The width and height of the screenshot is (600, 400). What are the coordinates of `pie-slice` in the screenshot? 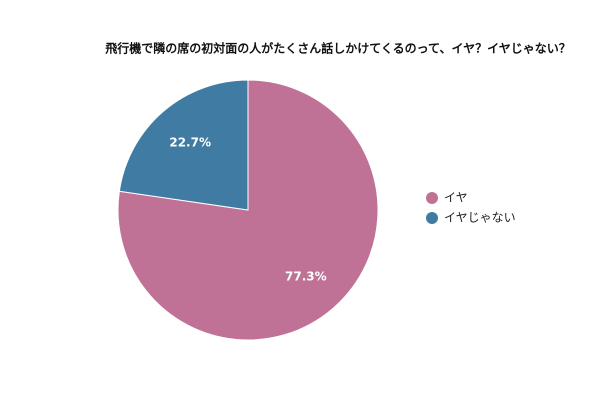 It's located at (183, 145).